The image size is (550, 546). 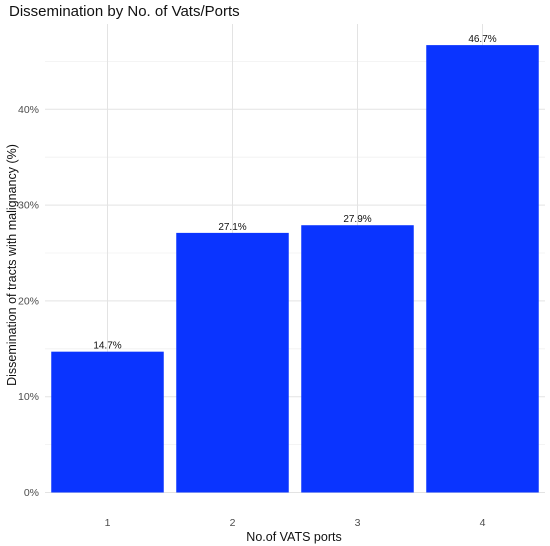 What do you see at coordinates (233, 523) in the screenshot?
I see `x-tick-label: 2` at bounding box center [233, 523].